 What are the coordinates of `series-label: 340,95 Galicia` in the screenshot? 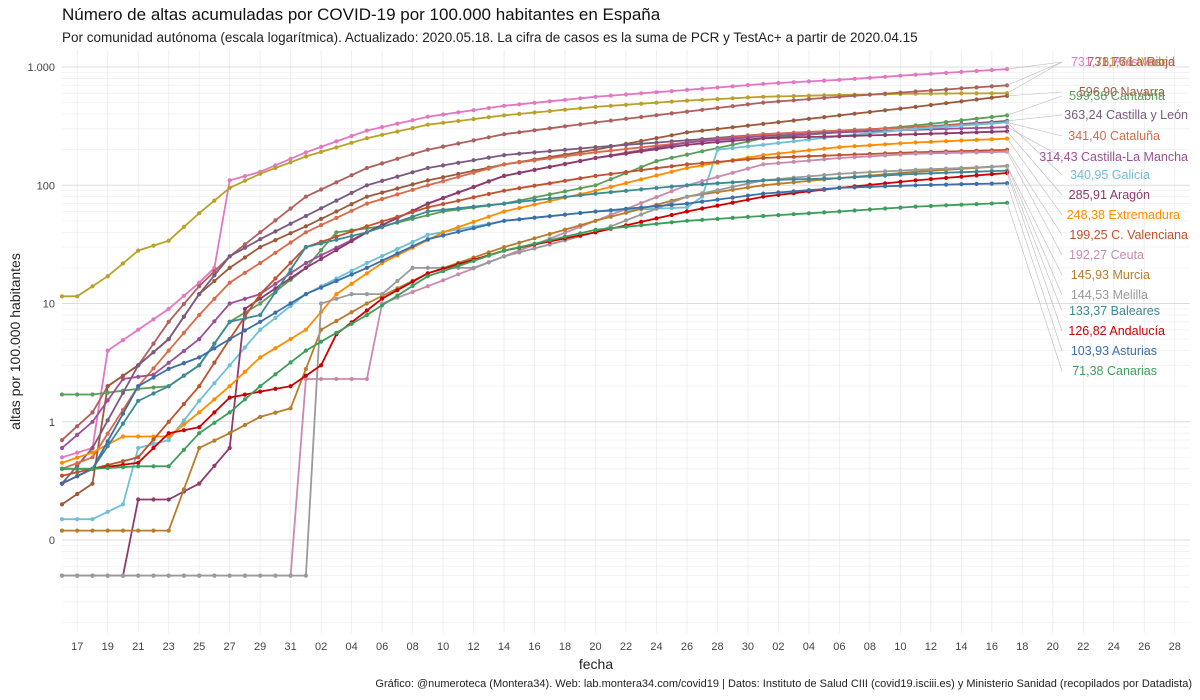 It's located at (1110, 175).